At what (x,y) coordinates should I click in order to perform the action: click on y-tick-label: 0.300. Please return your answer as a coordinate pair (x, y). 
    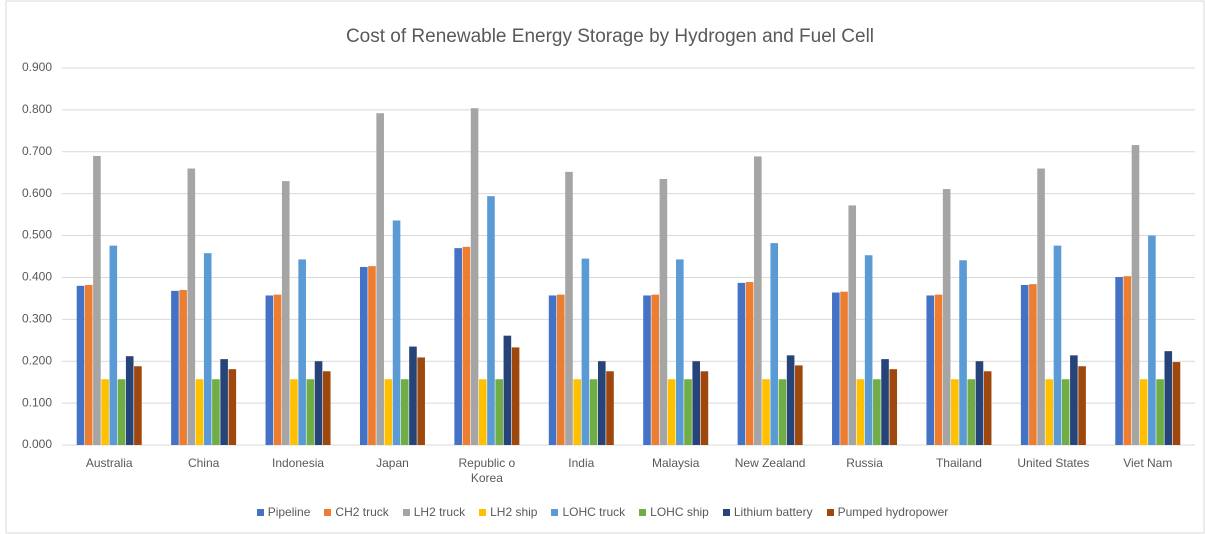
    Looking at the image, I should click on (37, 319).